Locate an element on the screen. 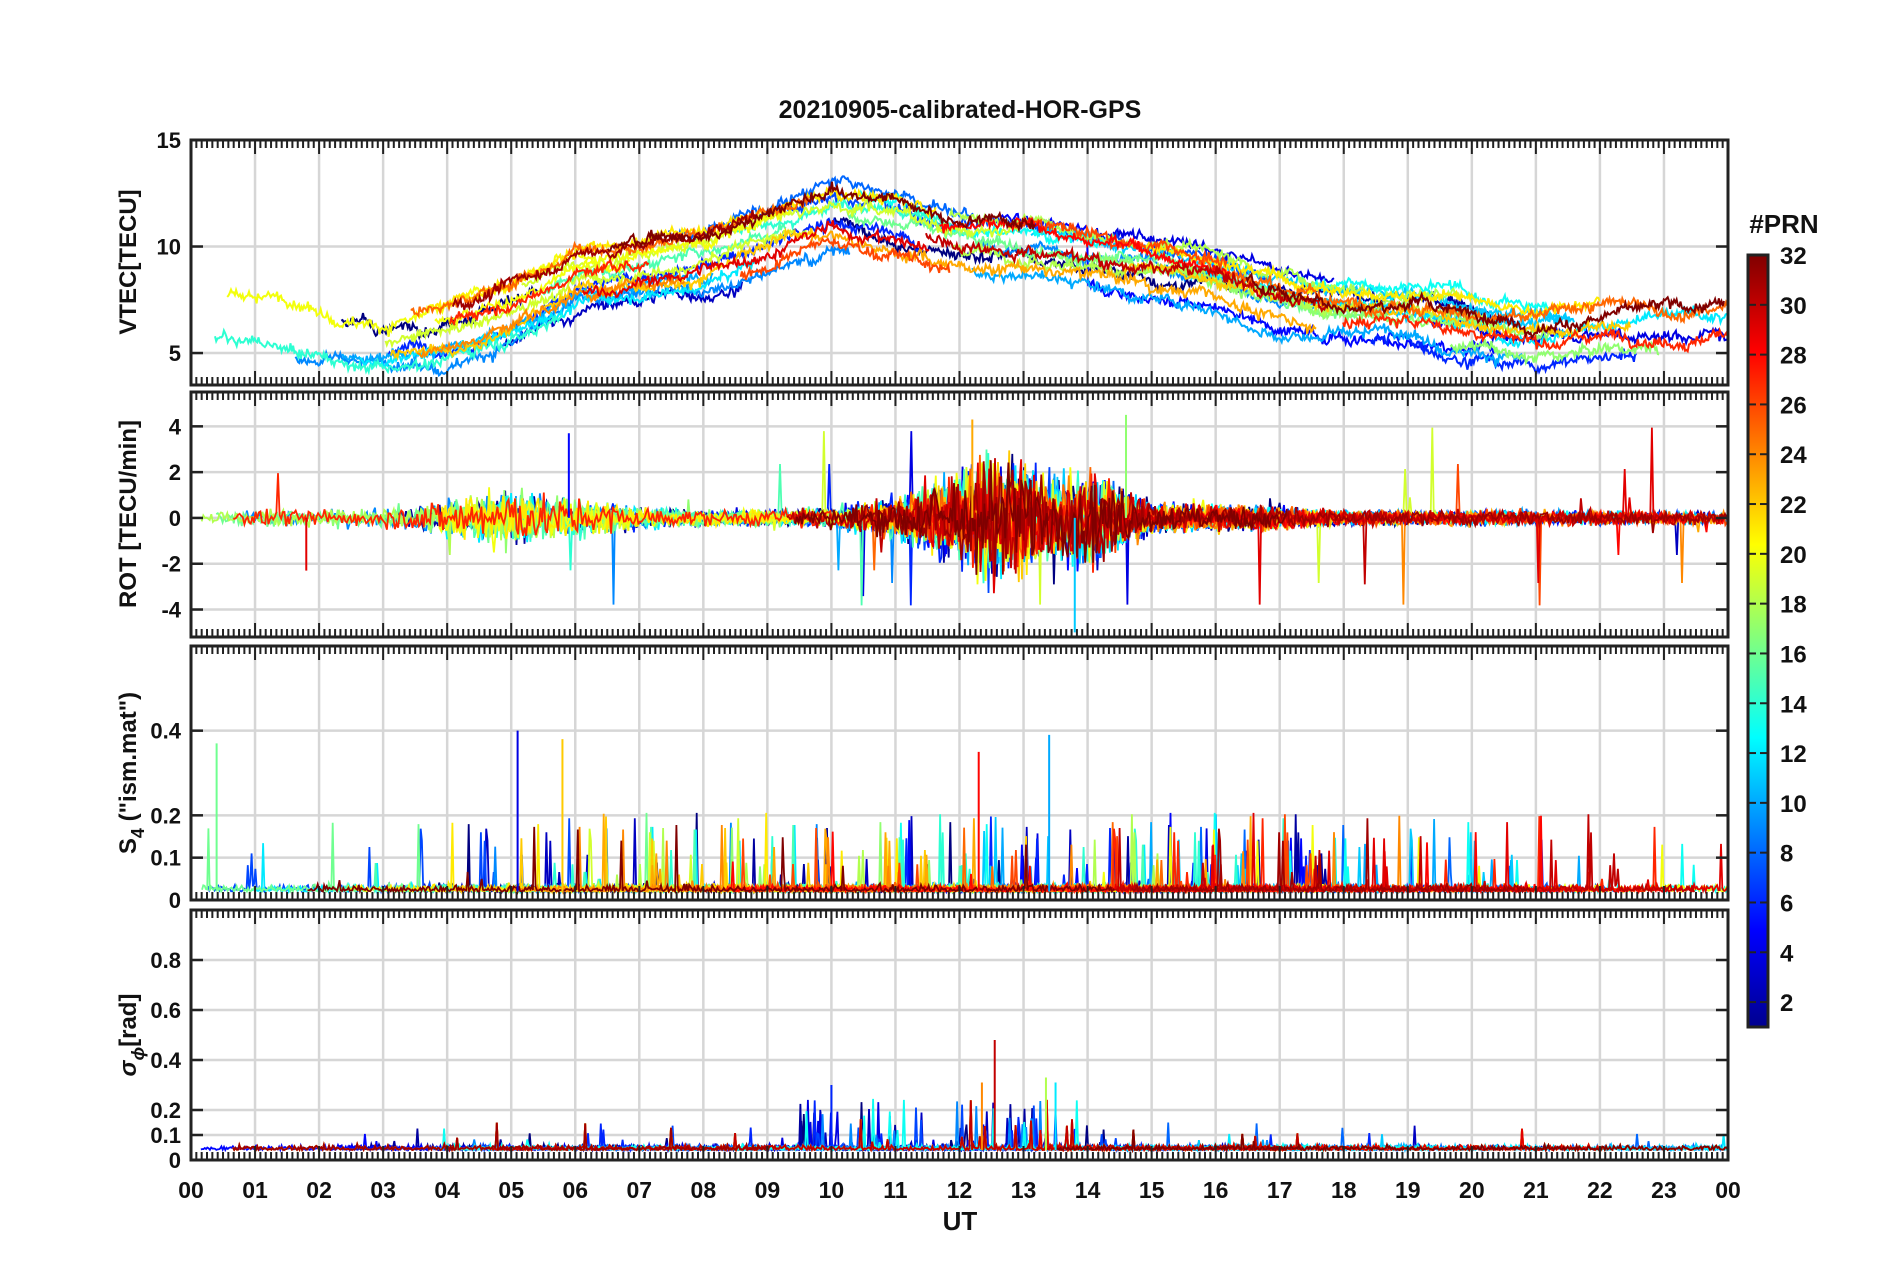 The width and height of the screenshot is (1902, 1272). rot-y-tick-label: 2 is located at coordinates (175, 472).